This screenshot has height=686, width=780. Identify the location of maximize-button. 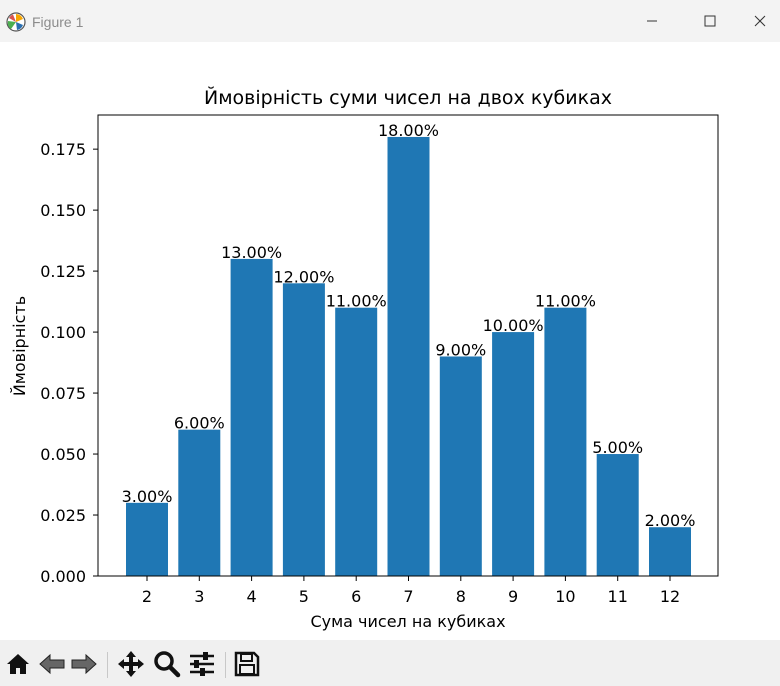
(710, 21).